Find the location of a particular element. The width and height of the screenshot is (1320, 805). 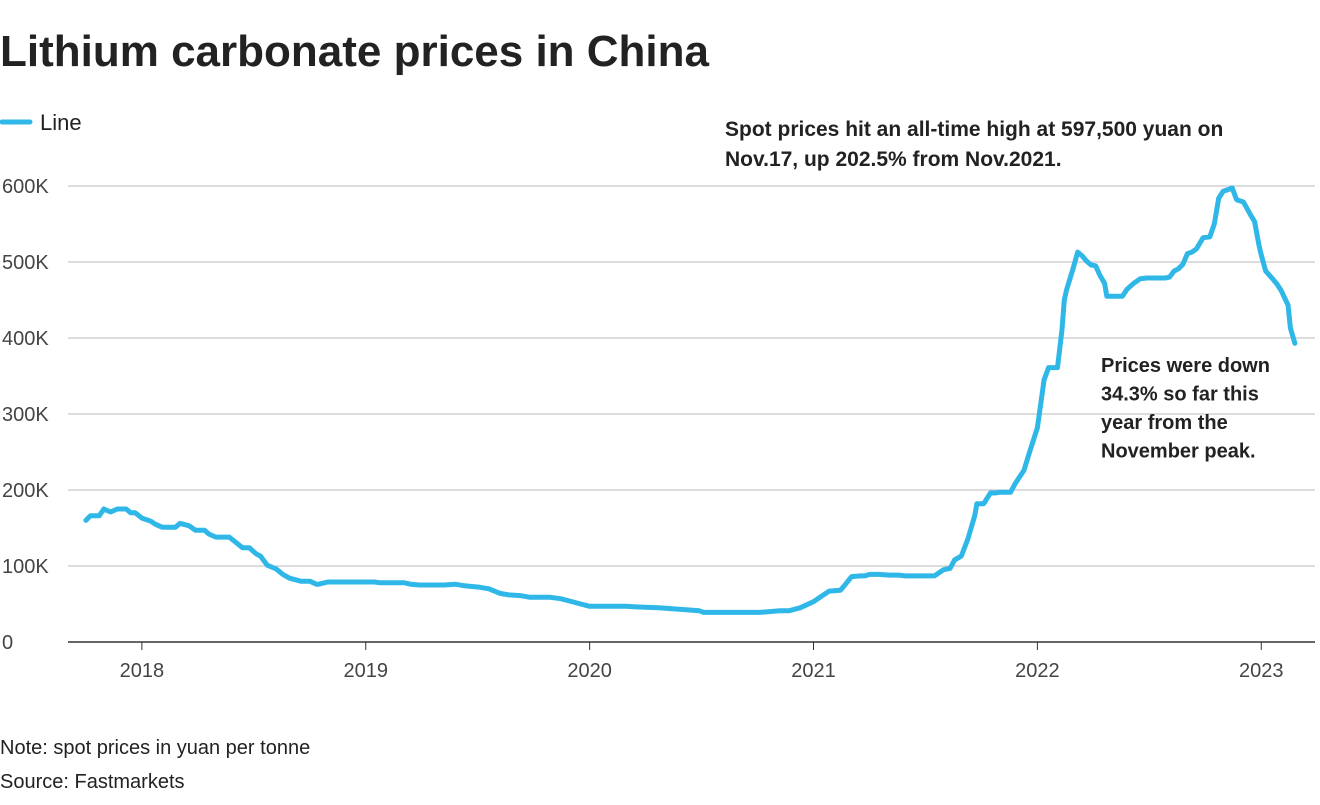

annotation: year from the is located at coordinates (1164, 423).